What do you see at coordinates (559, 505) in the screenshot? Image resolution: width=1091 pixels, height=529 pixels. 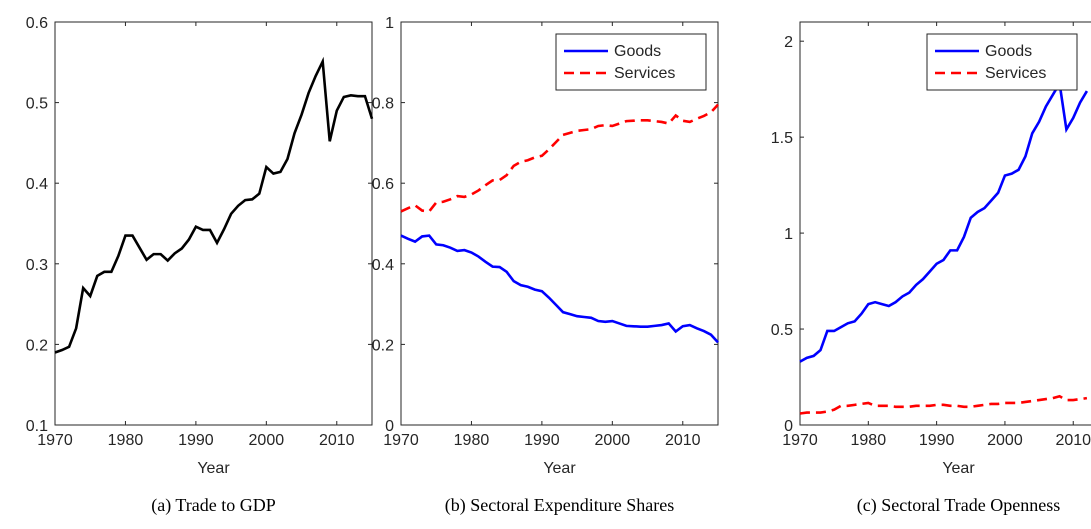 I see `caption: (b) Sectoral Expenditure Shares` at bounding box center [559, 505].